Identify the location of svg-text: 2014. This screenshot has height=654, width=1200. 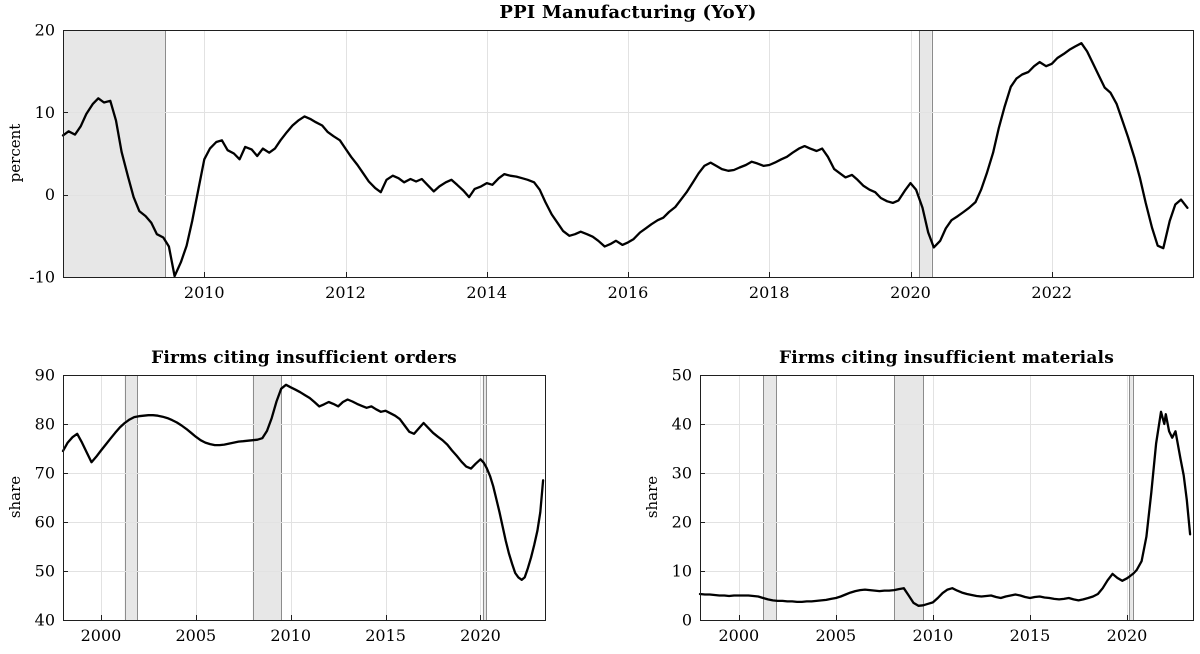
(486, 292).